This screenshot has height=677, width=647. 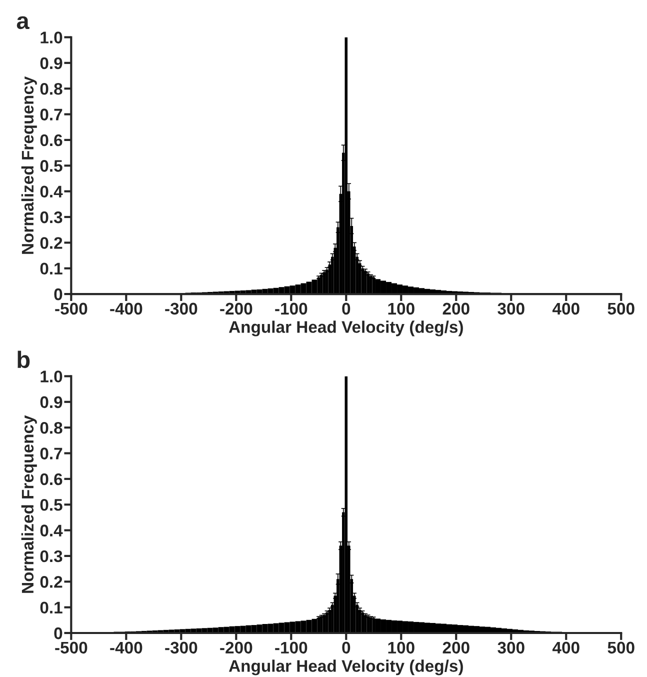 What do you see at coordinates (24, 359) in the screenshot?
I see `chart-title: b` at bounding box center [24, 359].